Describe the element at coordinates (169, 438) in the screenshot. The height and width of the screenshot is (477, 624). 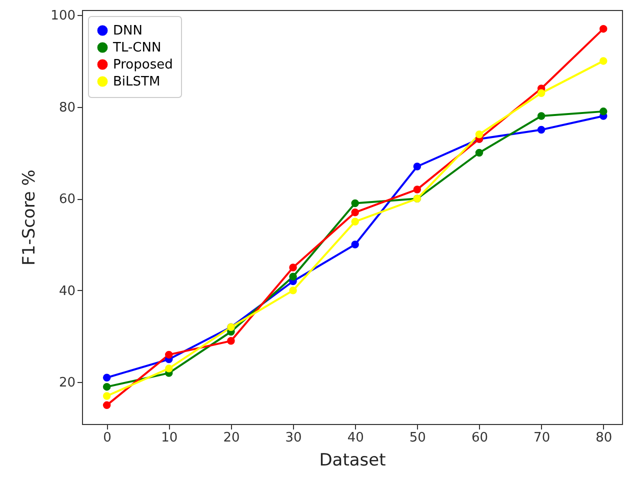
I see `x-tick-label: 10` at that location.